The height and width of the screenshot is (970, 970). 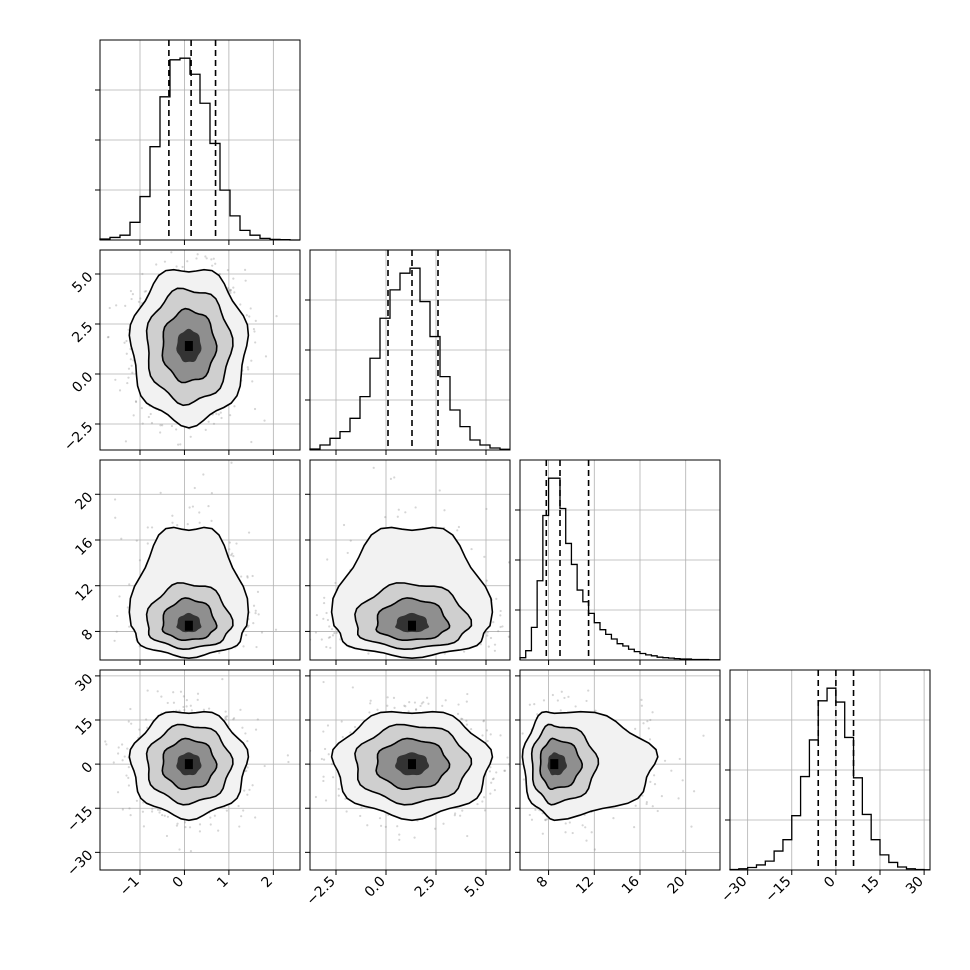 I want to click on panel-frame, so click(x=200, y=140).